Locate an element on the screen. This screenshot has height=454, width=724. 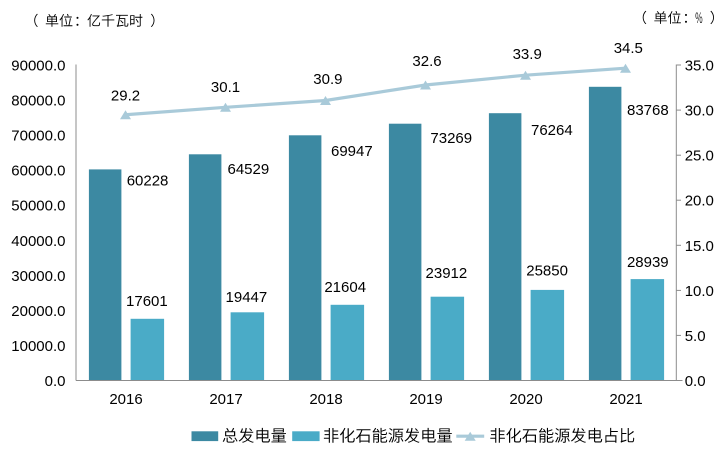
svg-text: 30.1 is located at coordinates (225, 87).